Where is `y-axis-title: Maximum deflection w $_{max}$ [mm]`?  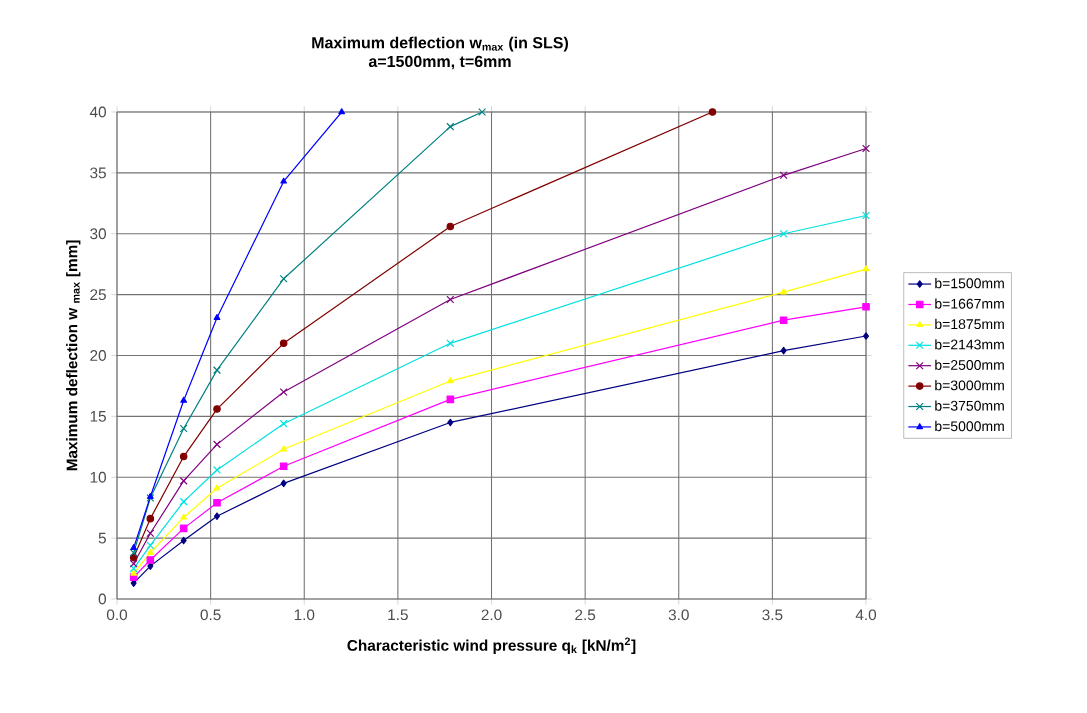
y-axis-title: Maximum deflection w $_{max}$ [mm] is located at coordinates (73, 355).